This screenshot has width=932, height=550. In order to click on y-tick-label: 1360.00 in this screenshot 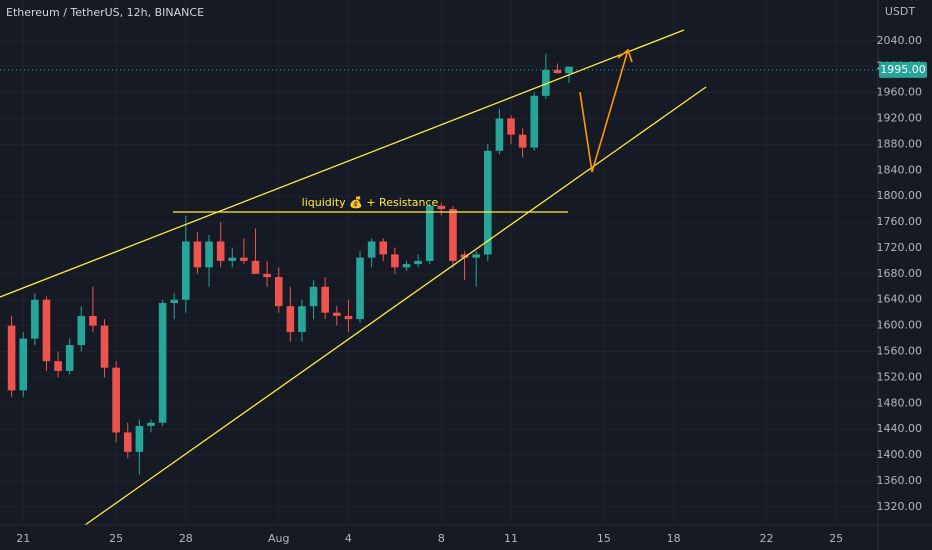, I will do `click(900, 480)`.